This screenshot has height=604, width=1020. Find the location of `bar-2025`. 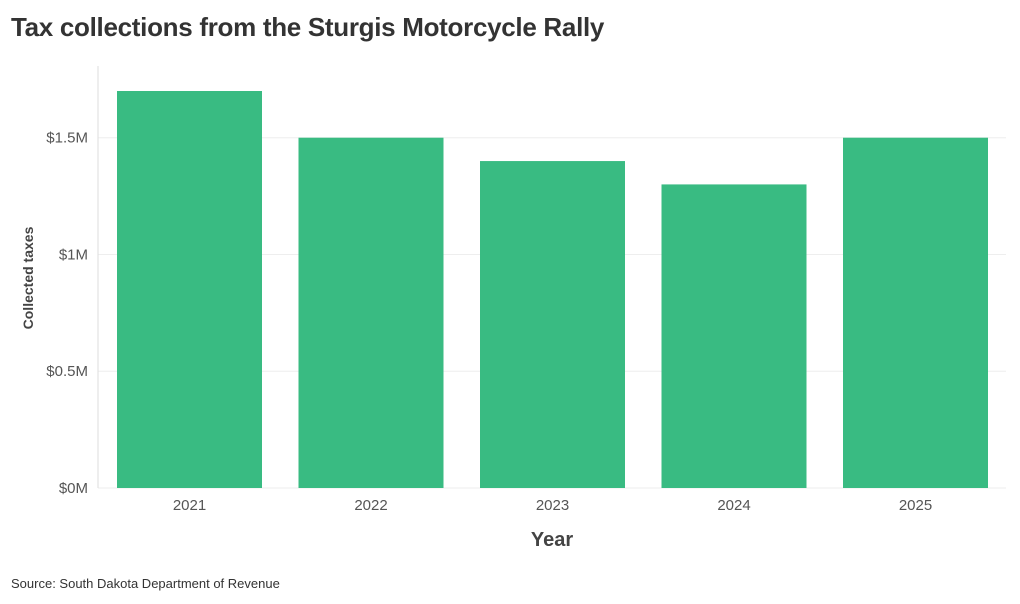

bar-2025 is located at coordinates (915, 313).